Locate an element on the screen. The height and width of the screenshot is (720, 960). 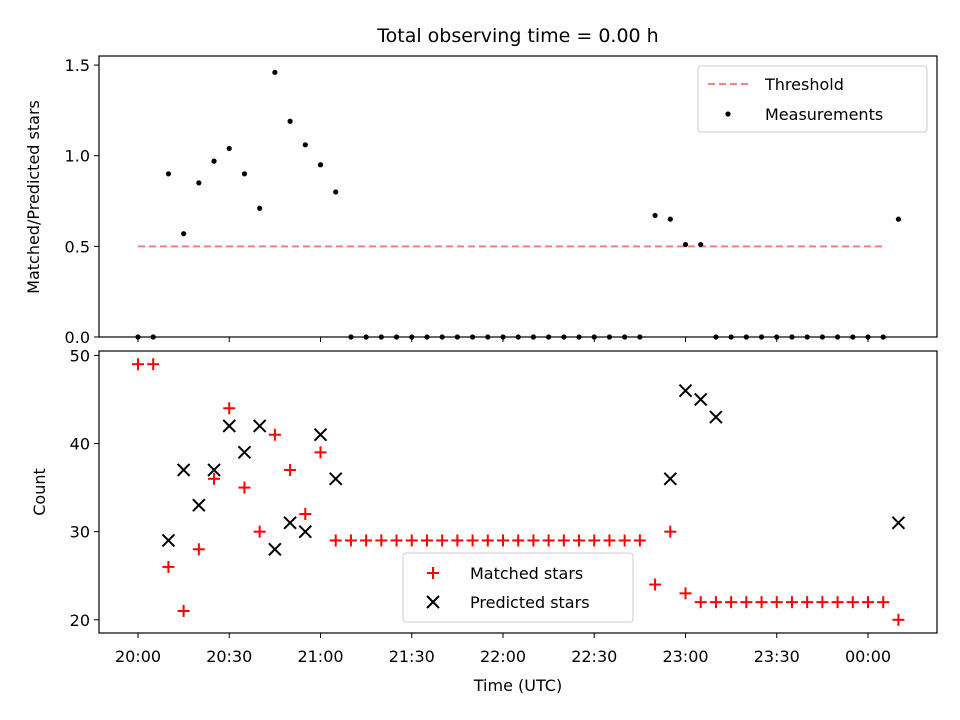
x-tick-label: 22:30 is located at coordinates (594, 656).